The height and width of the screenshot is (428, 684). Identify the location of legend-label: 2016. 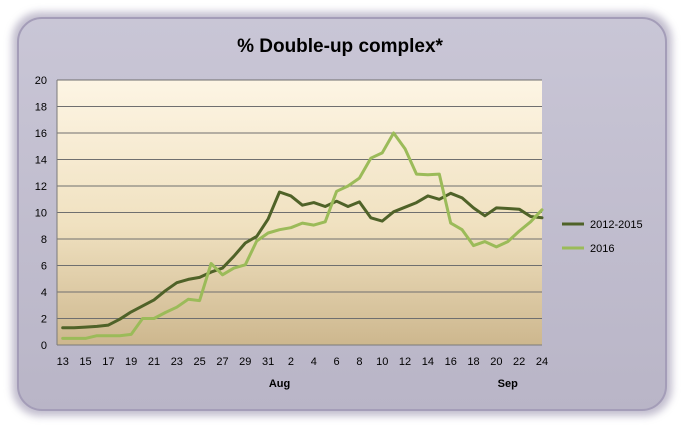
(602, 249).